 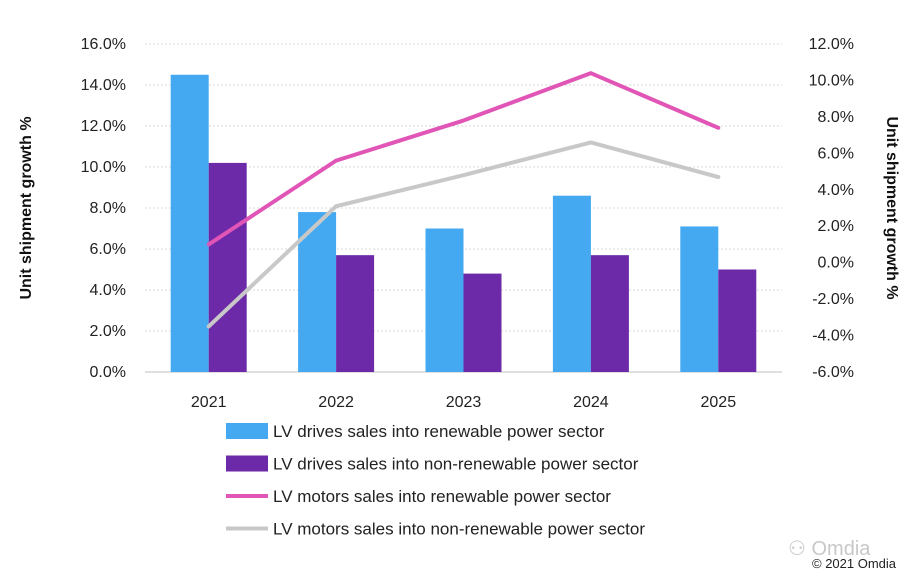 What do you see at coordinates (103, 44) in the screenshot?
I see `y-tick-label: 16.0%` at bounding box center [103, 44].